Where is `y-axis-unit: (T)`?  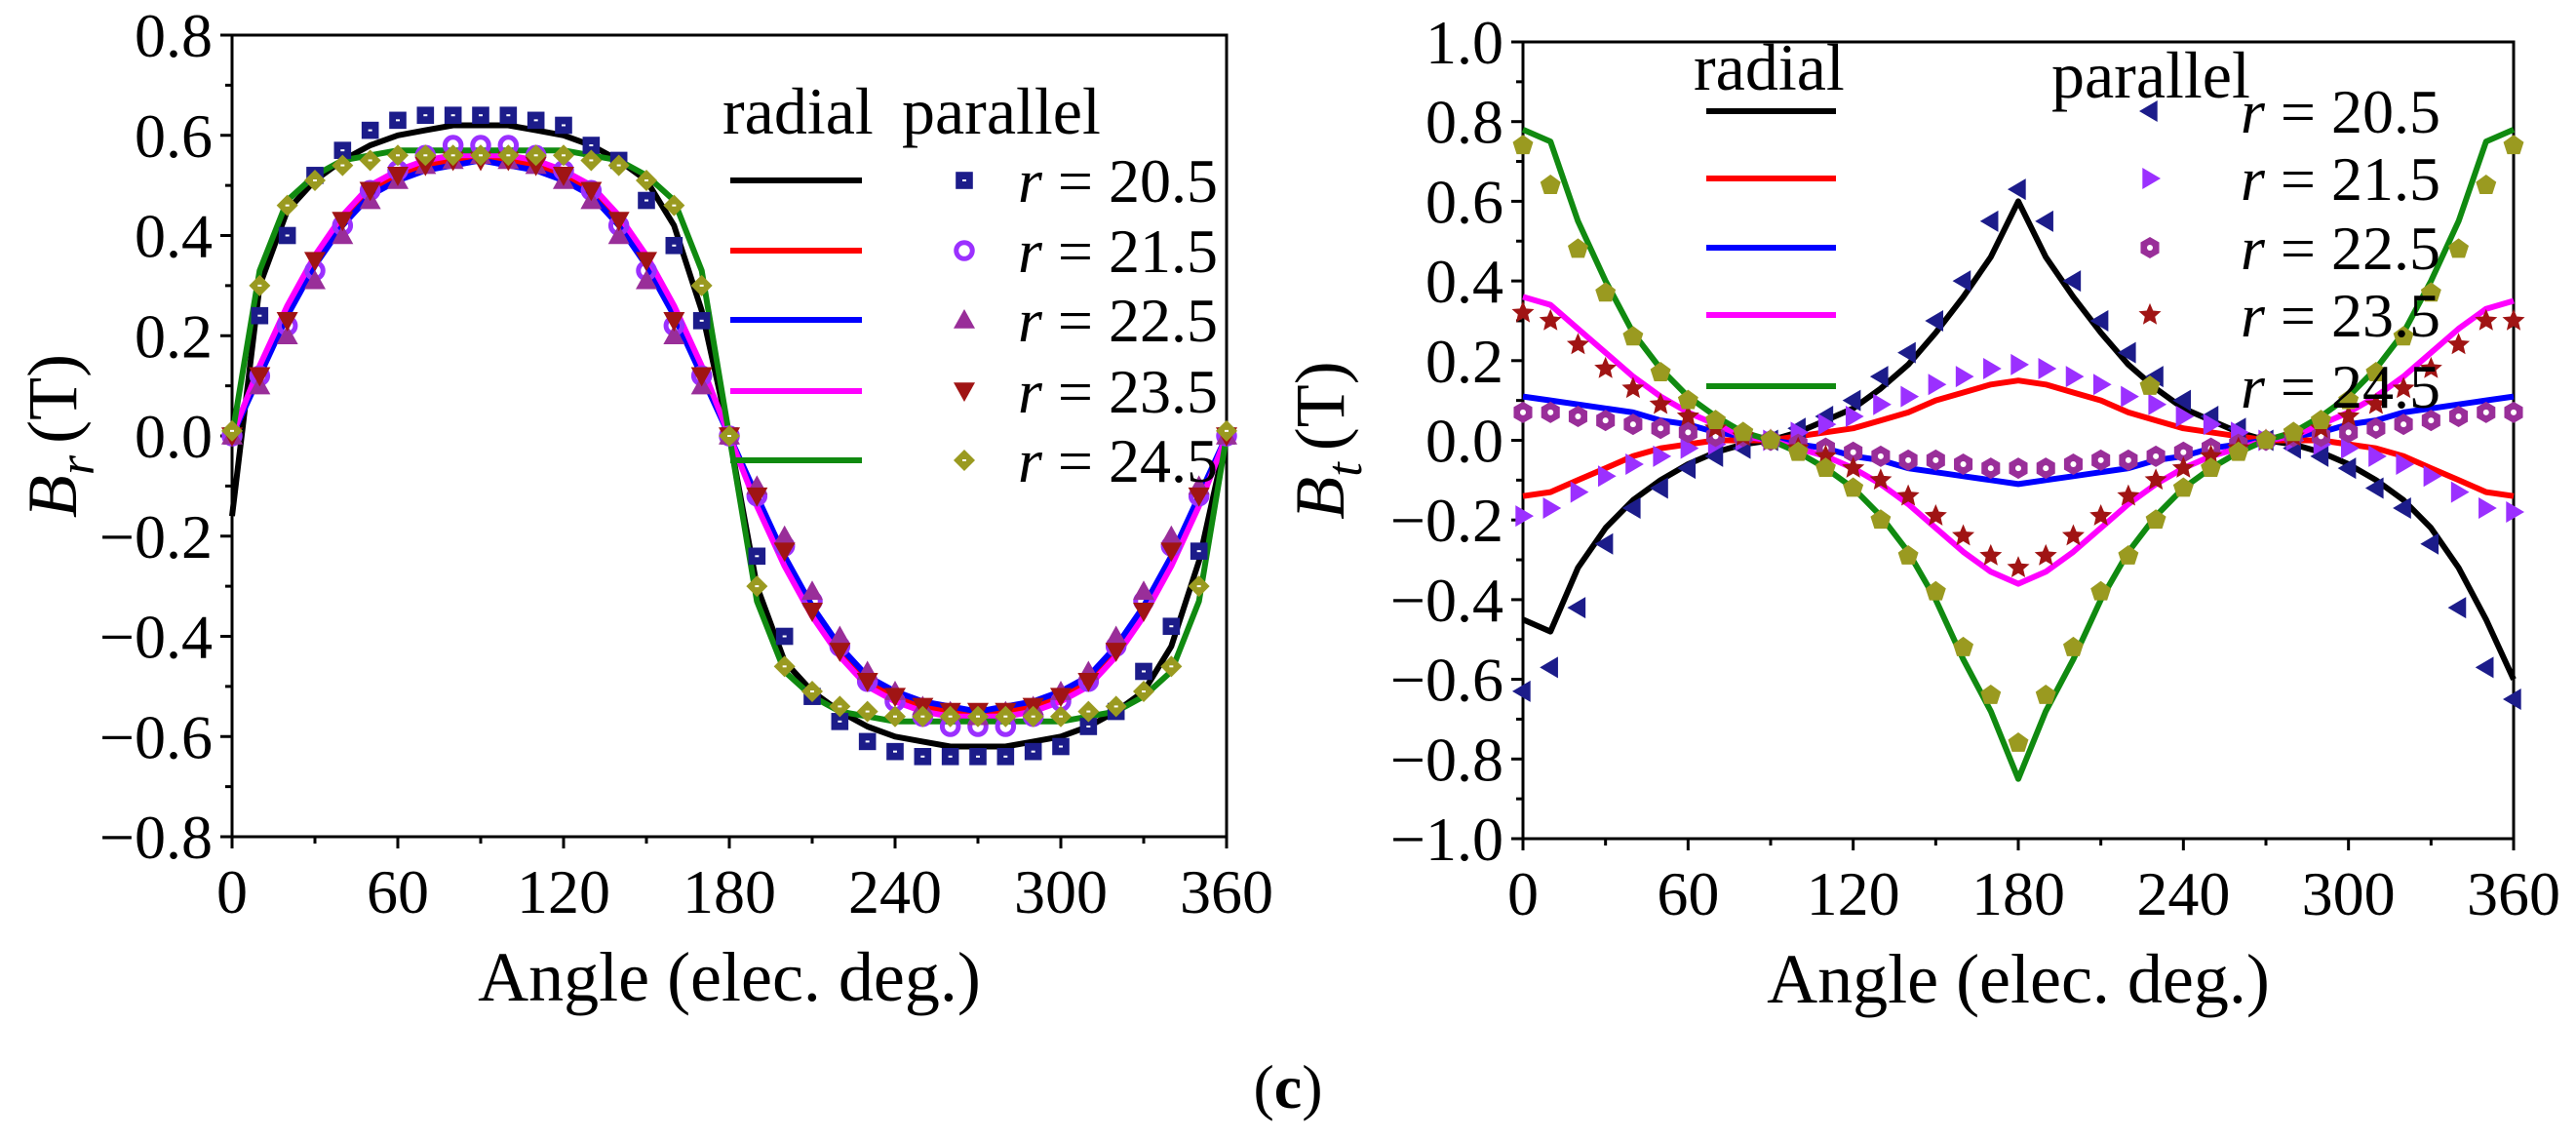 y-axis-unit: (T) is located at coordinates (53, 399).